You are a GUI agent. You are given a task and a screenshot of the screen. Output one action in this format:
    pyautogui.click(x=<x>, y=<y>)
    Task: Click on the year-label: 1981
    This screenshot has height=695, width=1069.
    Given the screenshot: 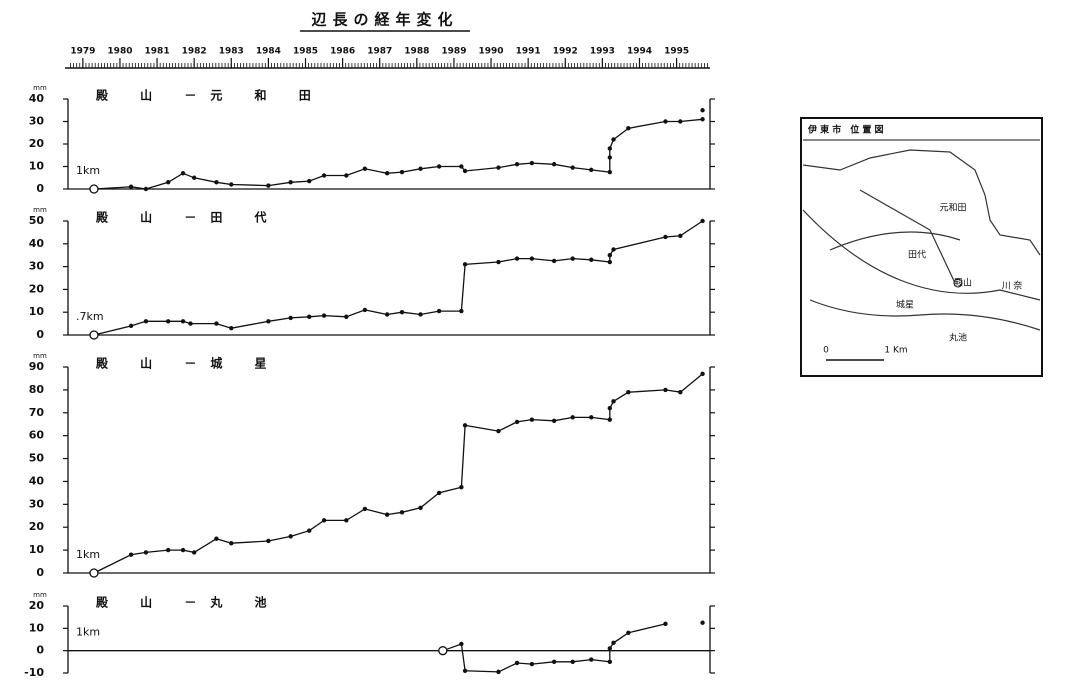 What is the action you would take?
    pyautogui.click(x=157, y=52)
    